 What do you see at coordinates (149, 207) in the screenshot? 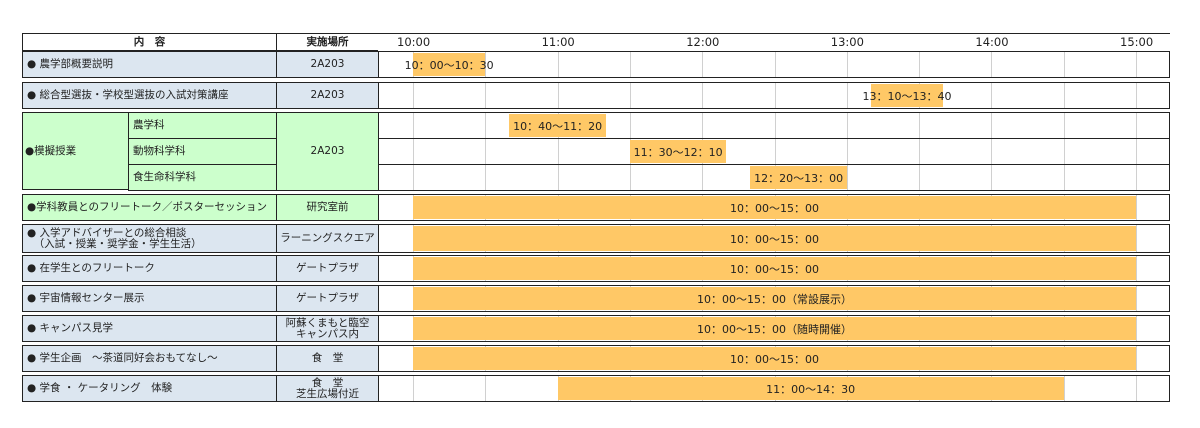
I see `row-title: ●学科教員とのフリートーク／ポスターセッション` at bounding box center [149, 207].